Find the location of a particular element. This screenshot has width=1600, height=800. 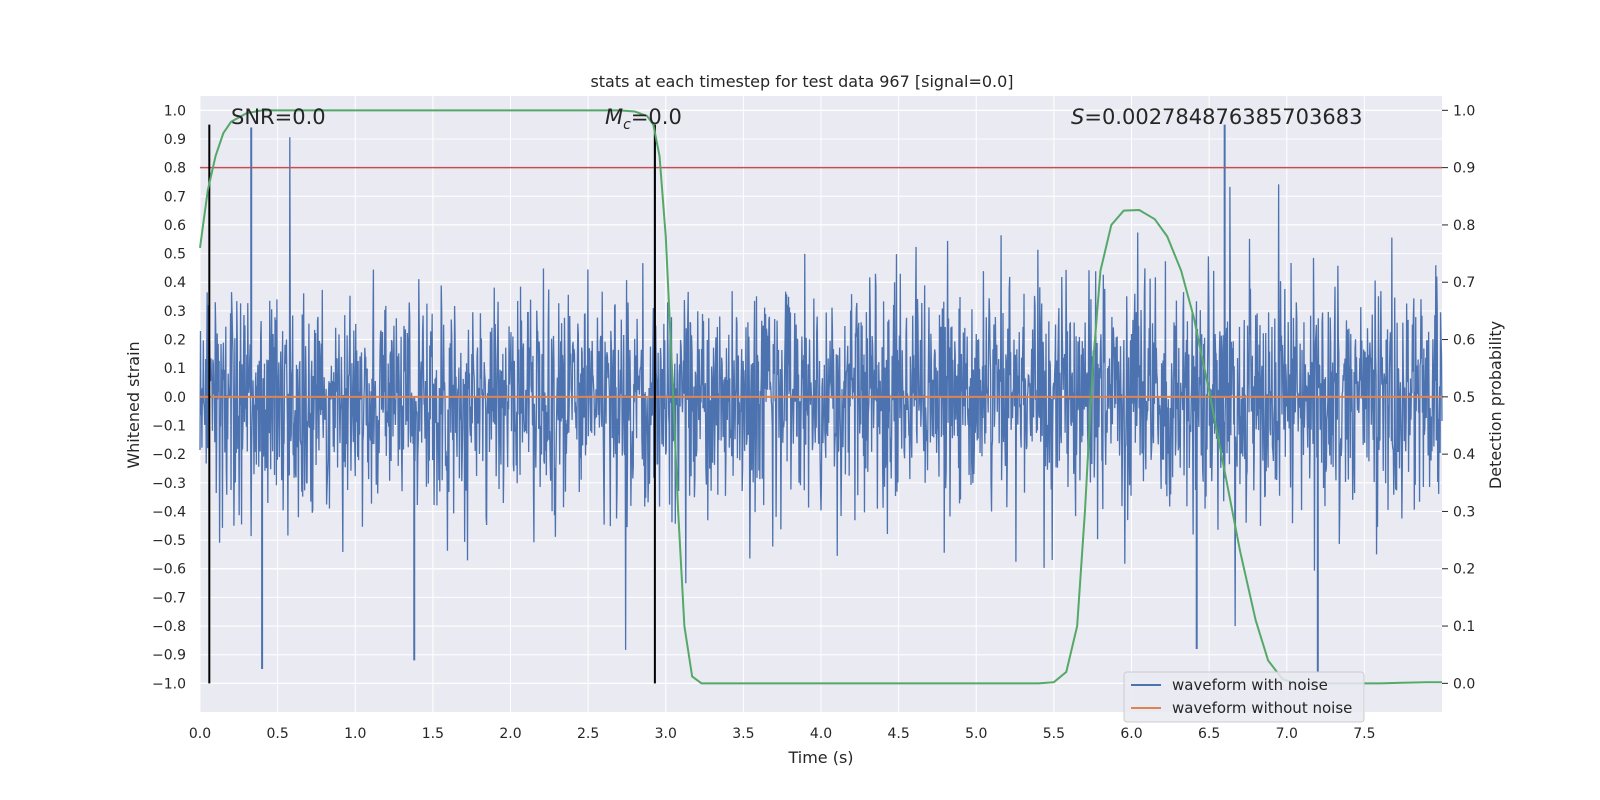

mc-subscript: c is located at coordinates (627, 125).